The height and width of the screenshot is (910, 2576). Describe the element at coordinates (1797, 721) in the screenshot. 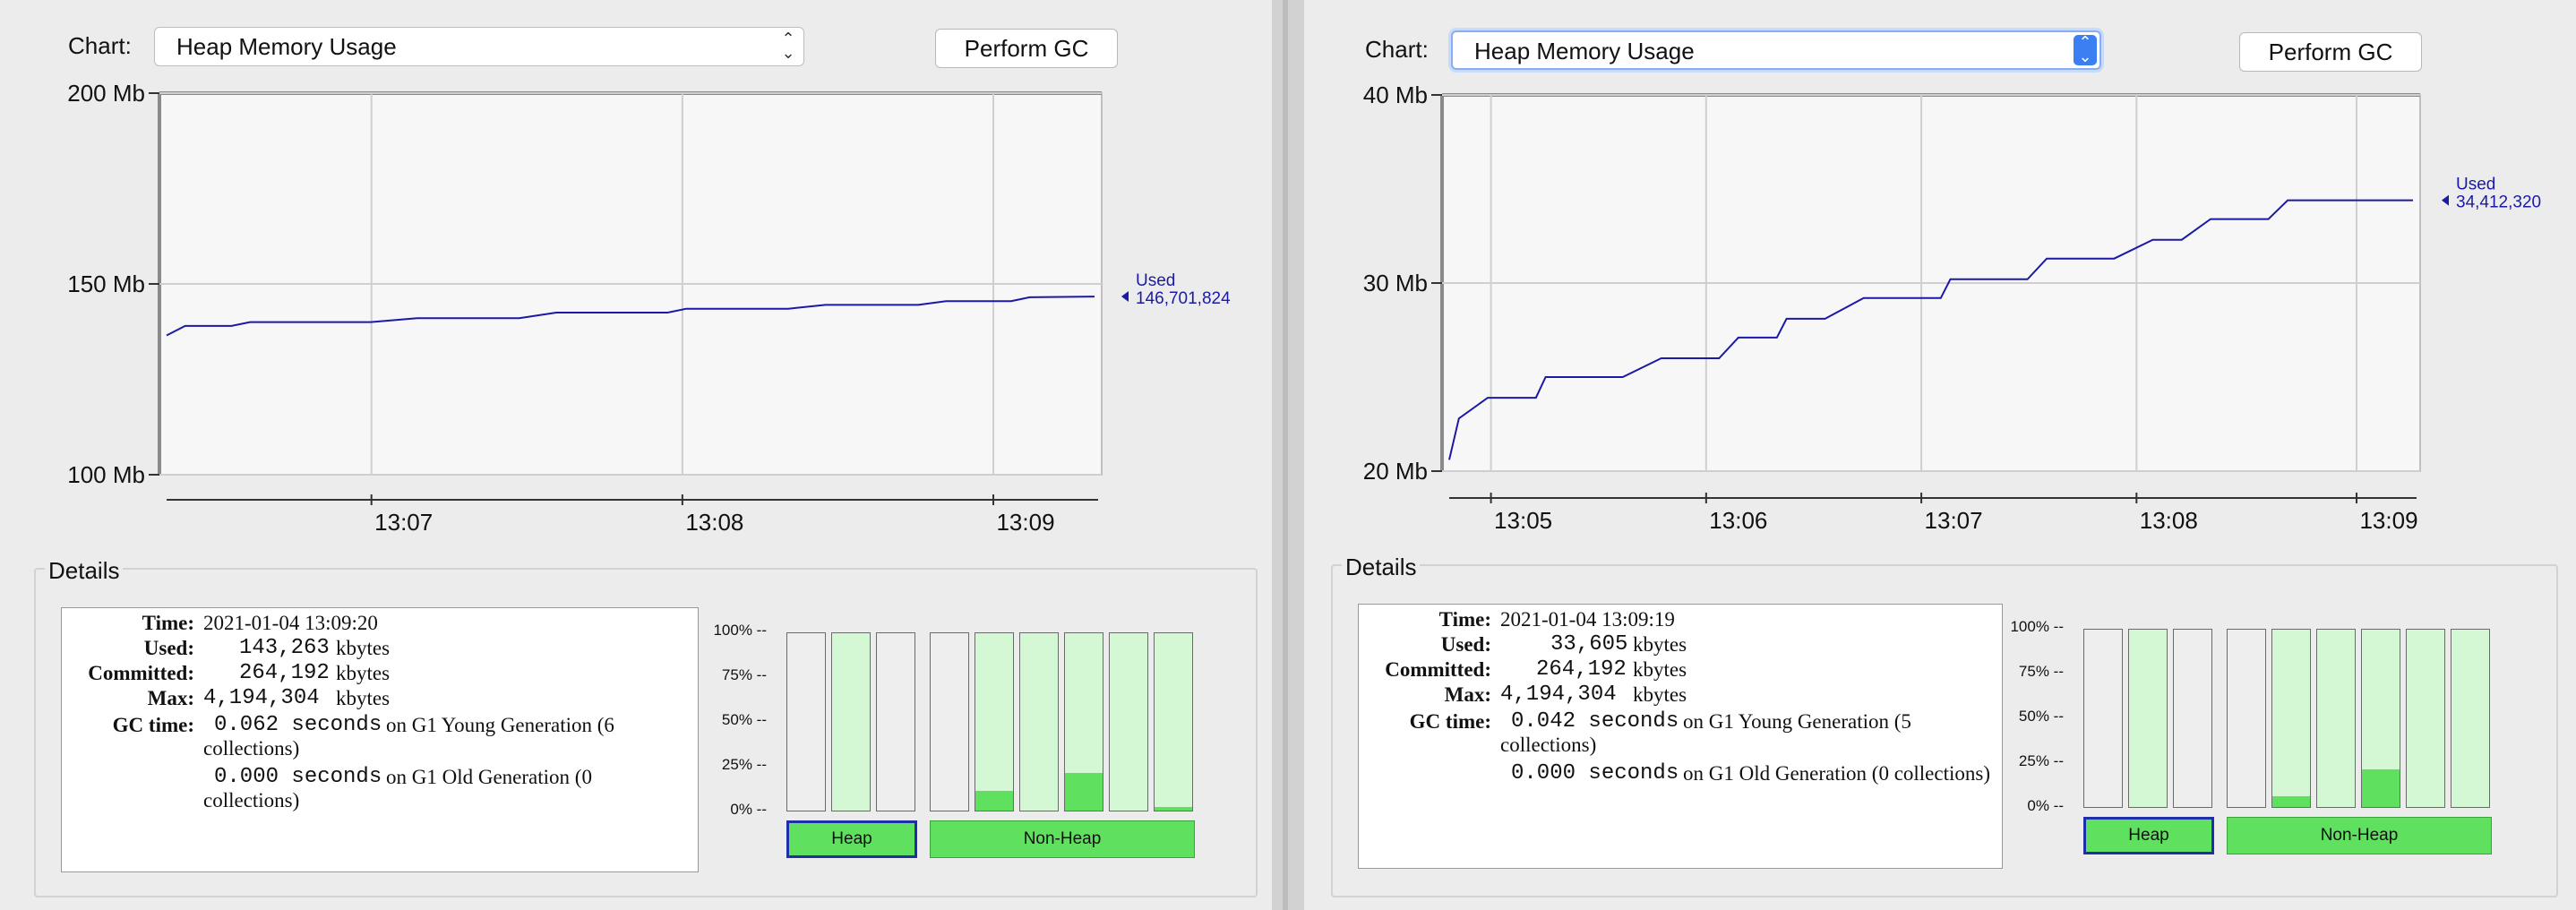

I see `gc-young-text: on G1 Young Generation (5` at that location.